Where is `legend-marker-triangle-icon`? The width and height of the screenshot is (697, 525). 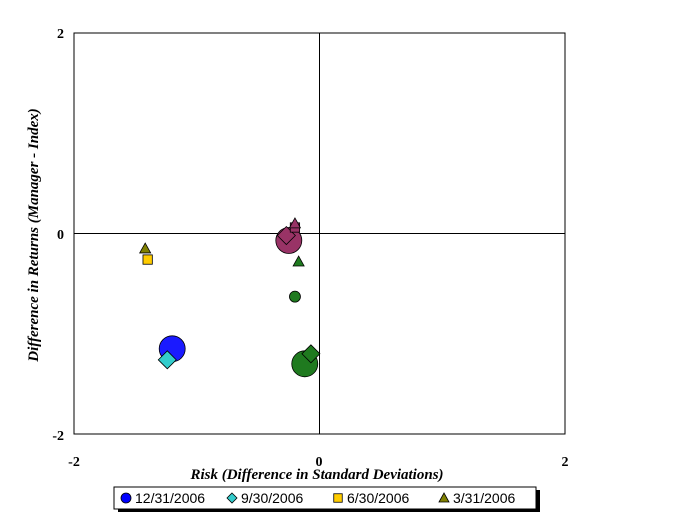 legend-marker-triangle-icon is located at coordinates (444, 497).